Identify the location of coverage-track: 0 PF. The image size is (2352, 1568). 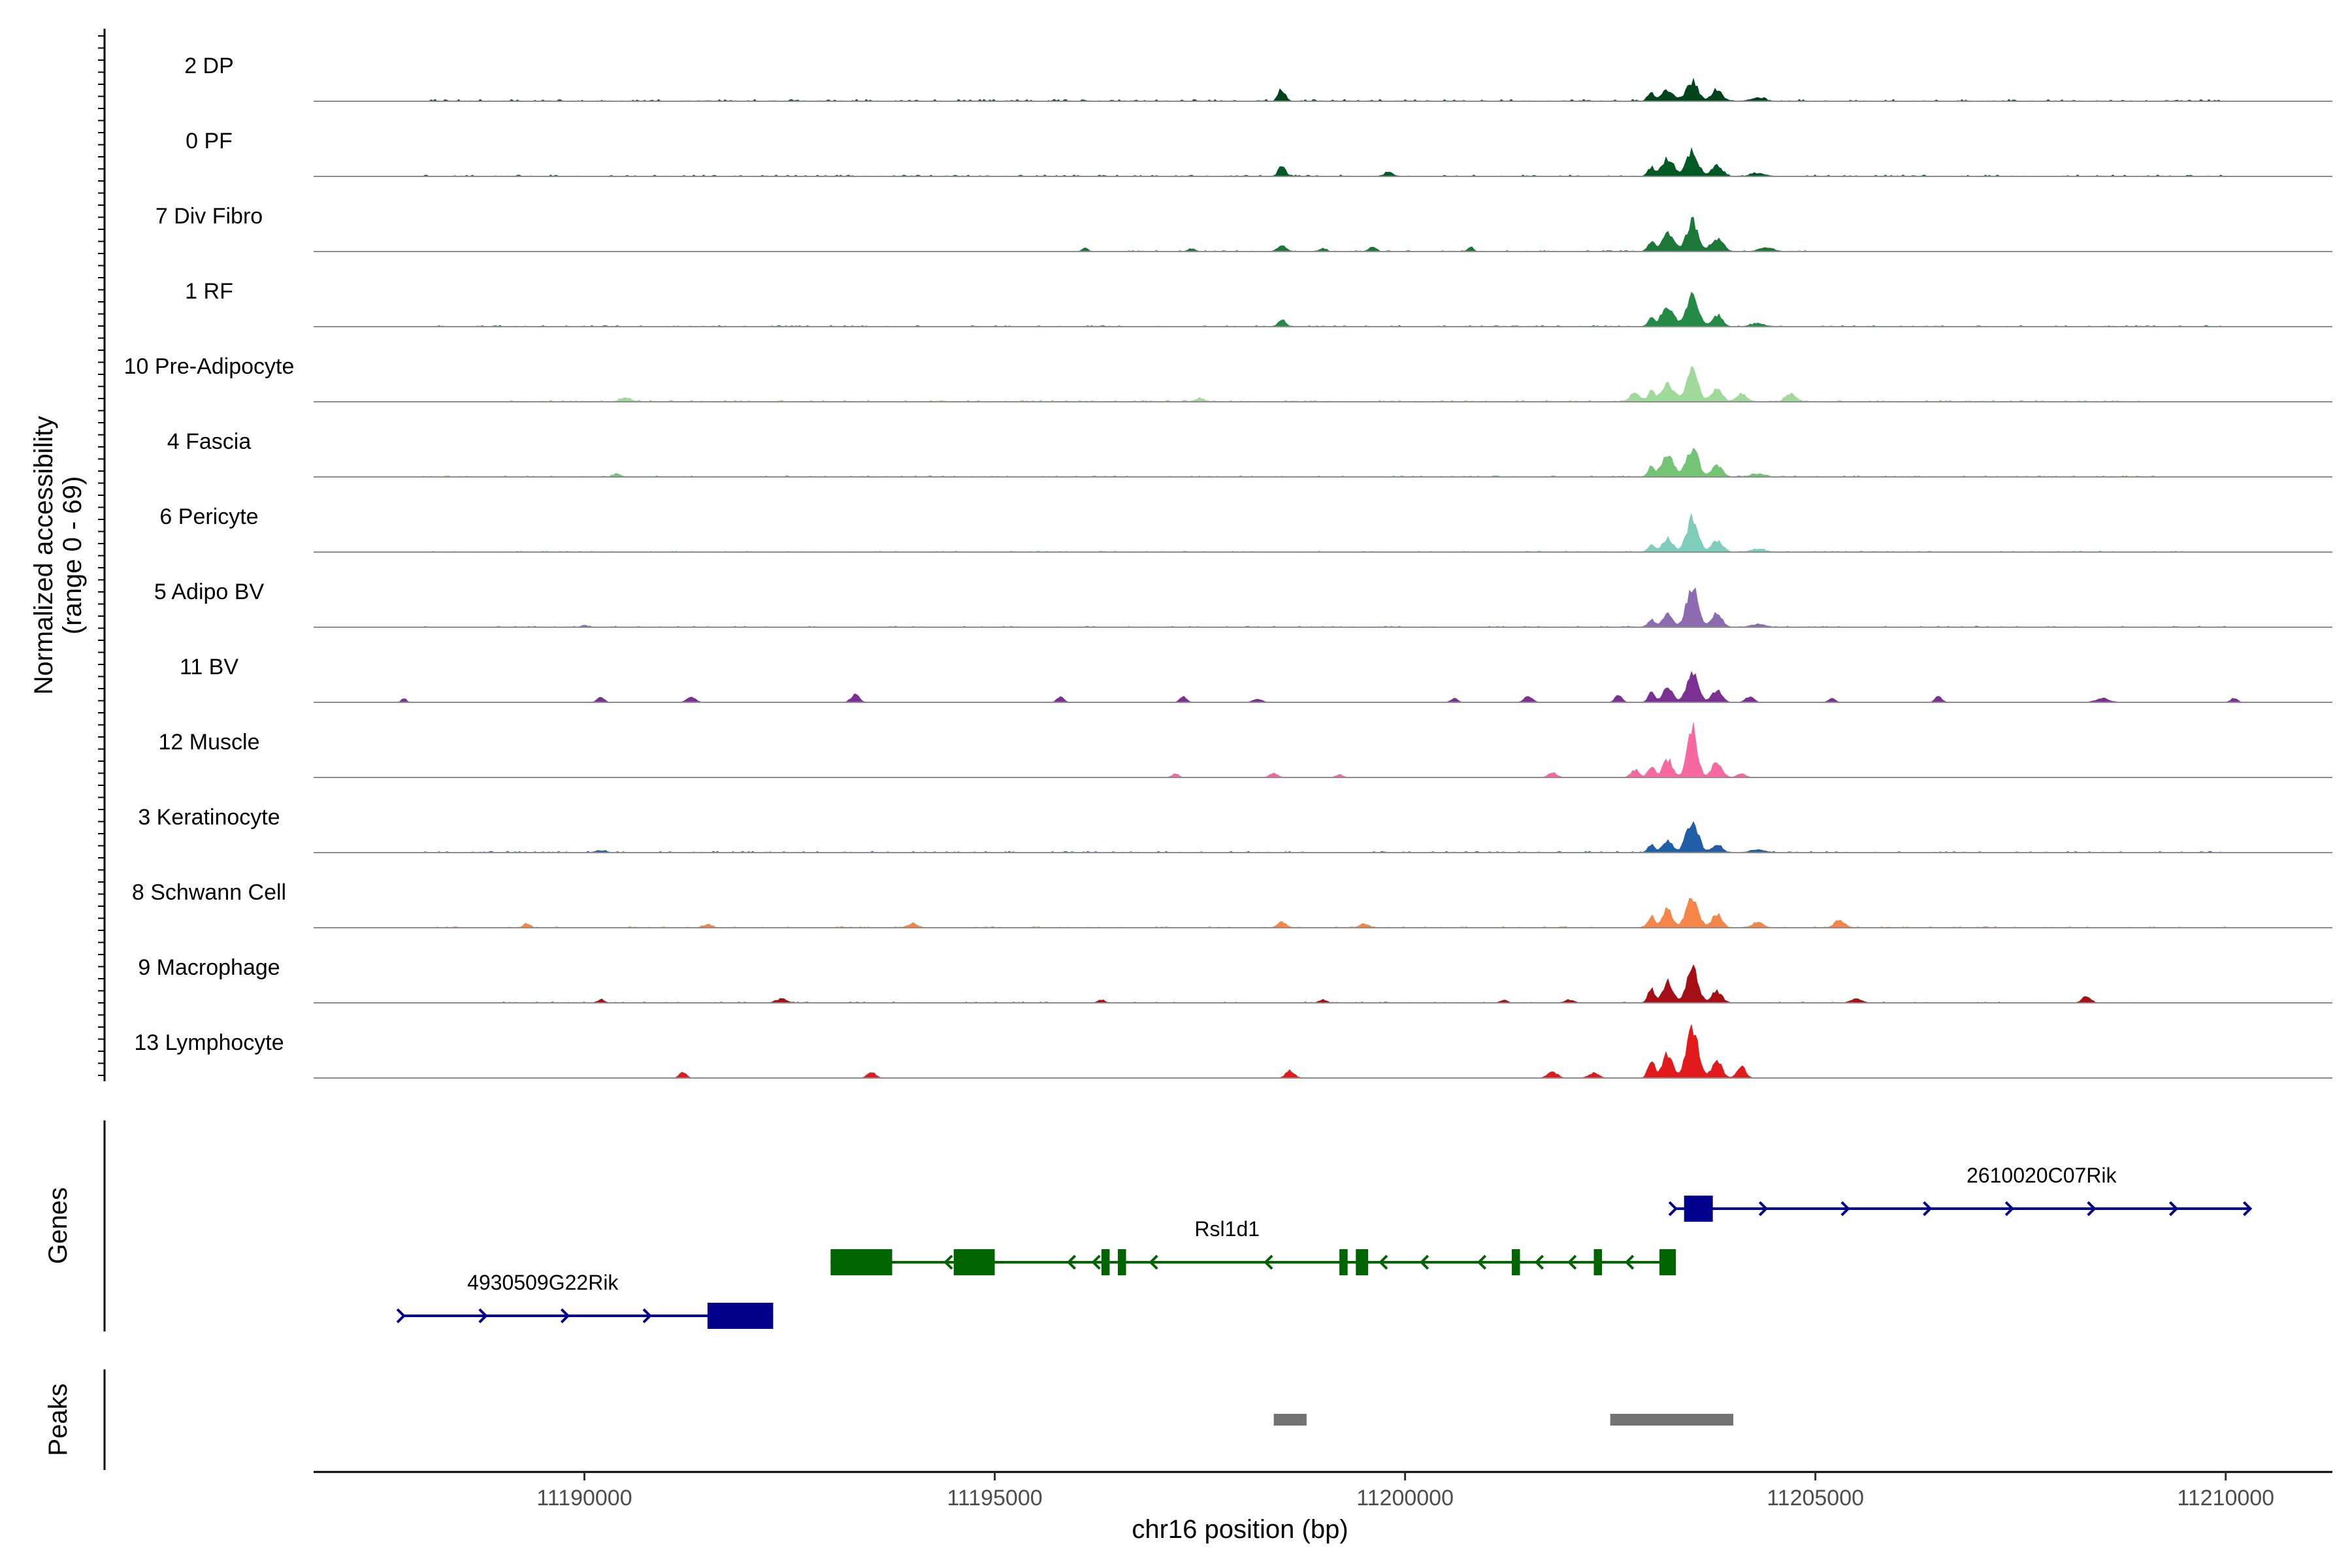
(1259, 153).